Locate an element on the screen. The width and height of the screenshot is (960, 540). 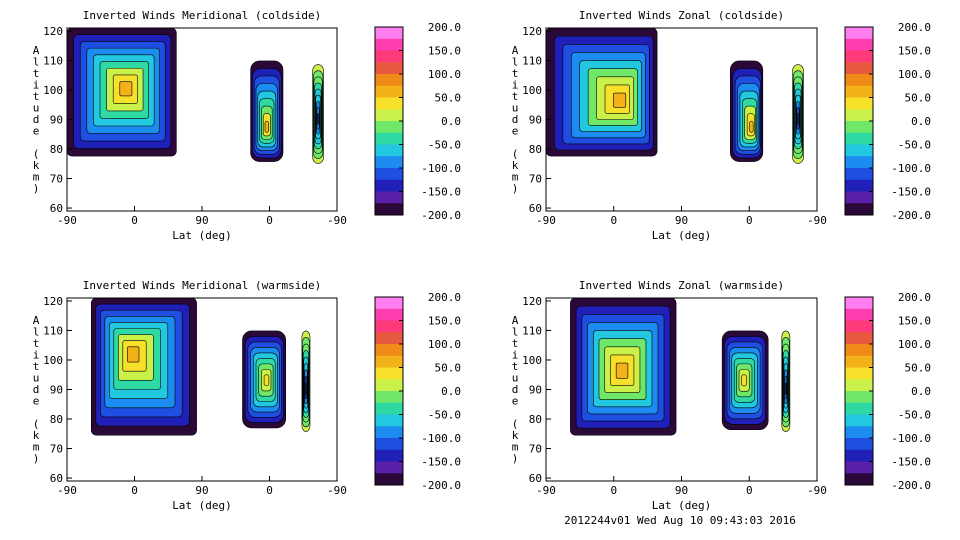
x-tick-label: 90 is located at coordinates (681, 220).